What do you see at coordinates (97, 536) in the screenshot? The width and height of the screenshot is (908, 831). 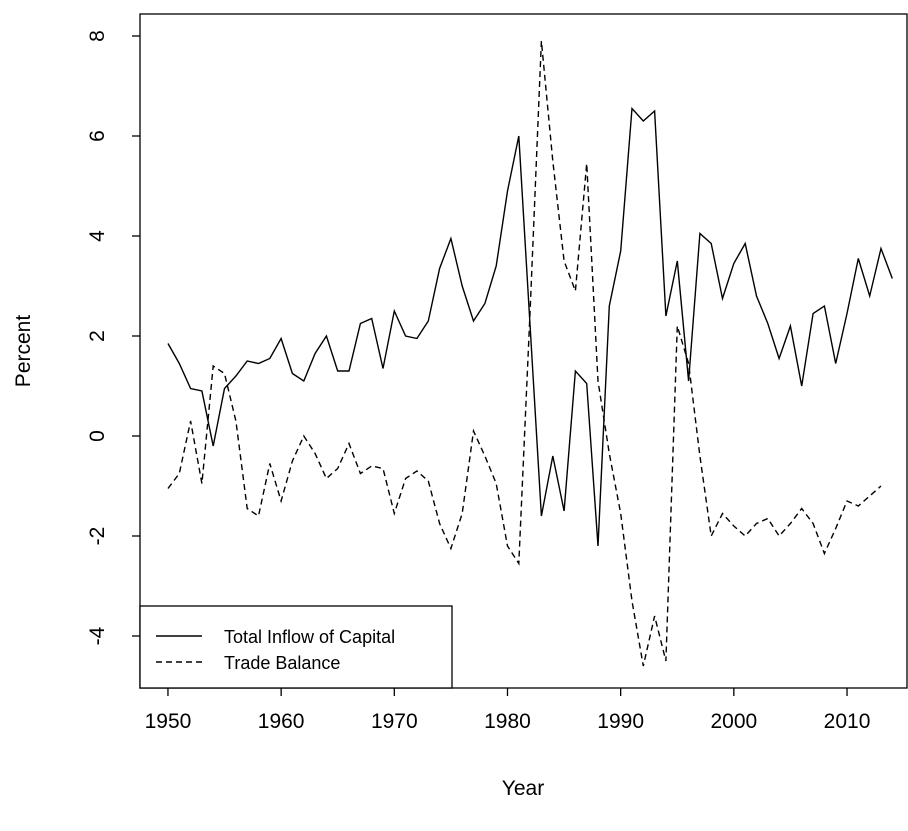 I see `y-tick-label: -2` at bounding box center [97, 536].